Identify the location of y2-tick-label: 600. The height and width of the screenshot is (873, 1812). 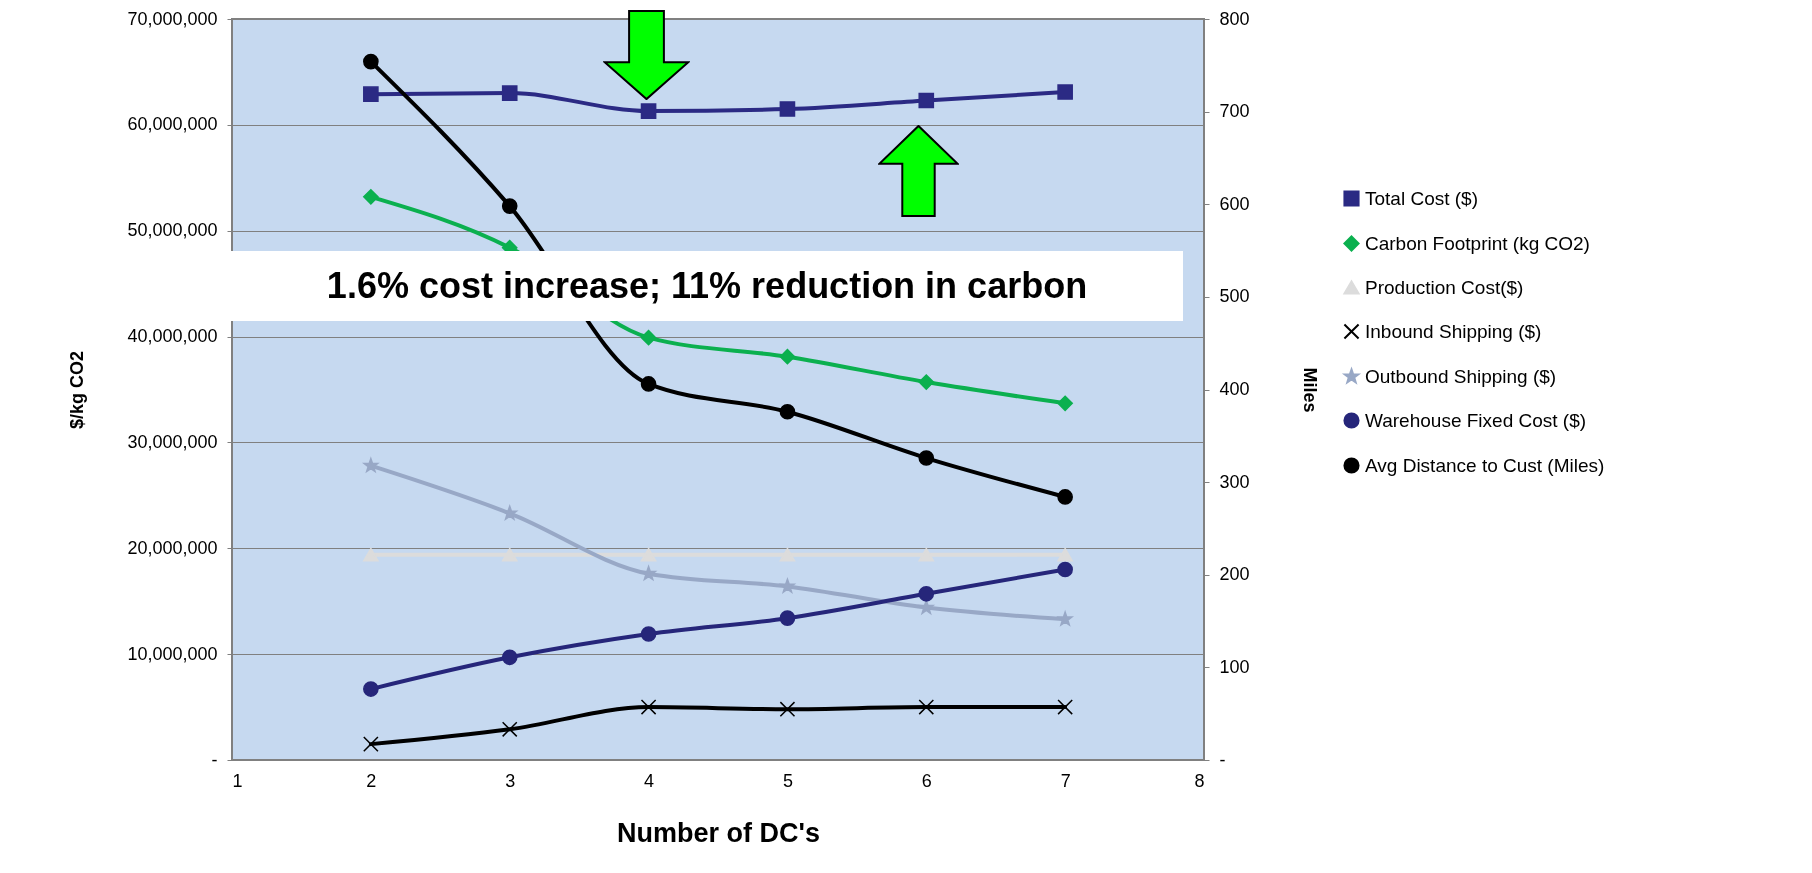
(1234, 203).